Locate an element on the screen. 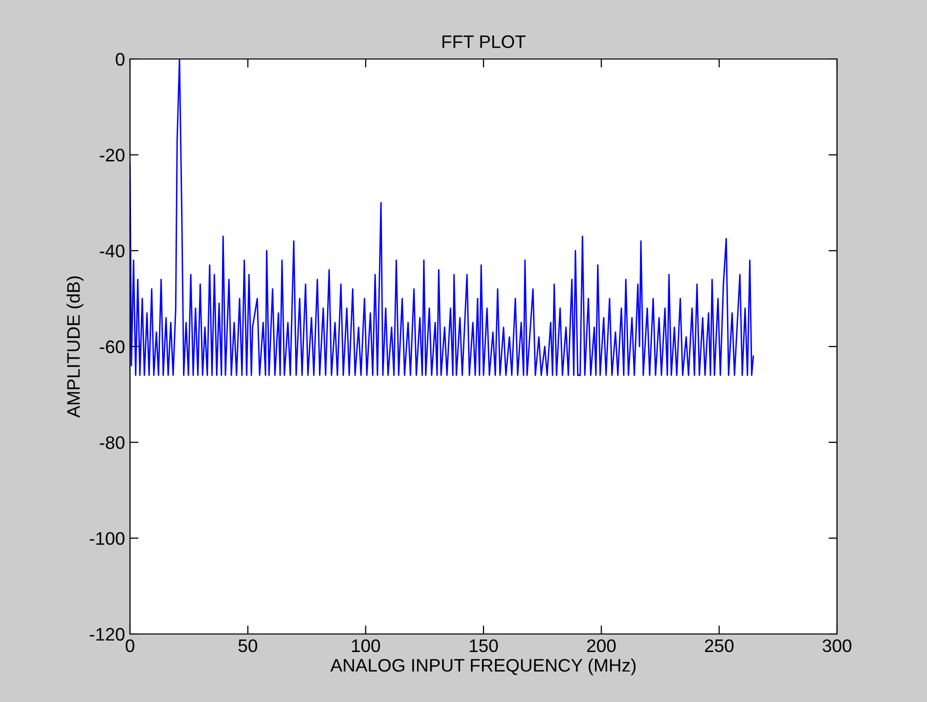  x-tick-label: 250 is located at coordinates (719, 645).